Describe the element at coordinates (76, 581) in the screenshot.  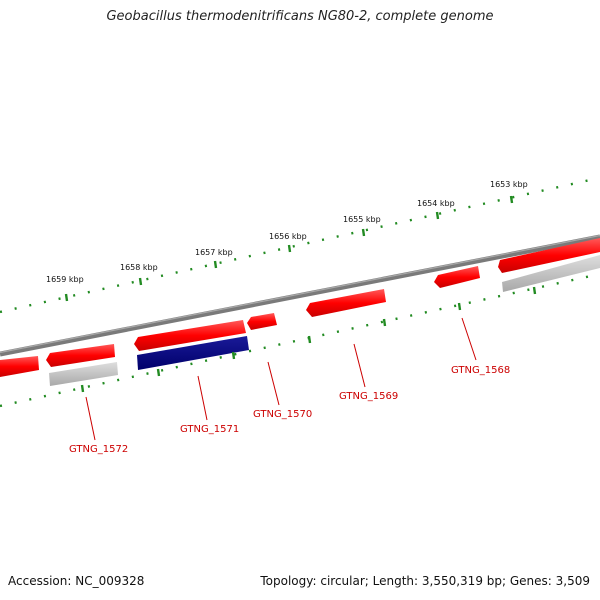
I see `accession-text: Accession: NC_009328` at that location.